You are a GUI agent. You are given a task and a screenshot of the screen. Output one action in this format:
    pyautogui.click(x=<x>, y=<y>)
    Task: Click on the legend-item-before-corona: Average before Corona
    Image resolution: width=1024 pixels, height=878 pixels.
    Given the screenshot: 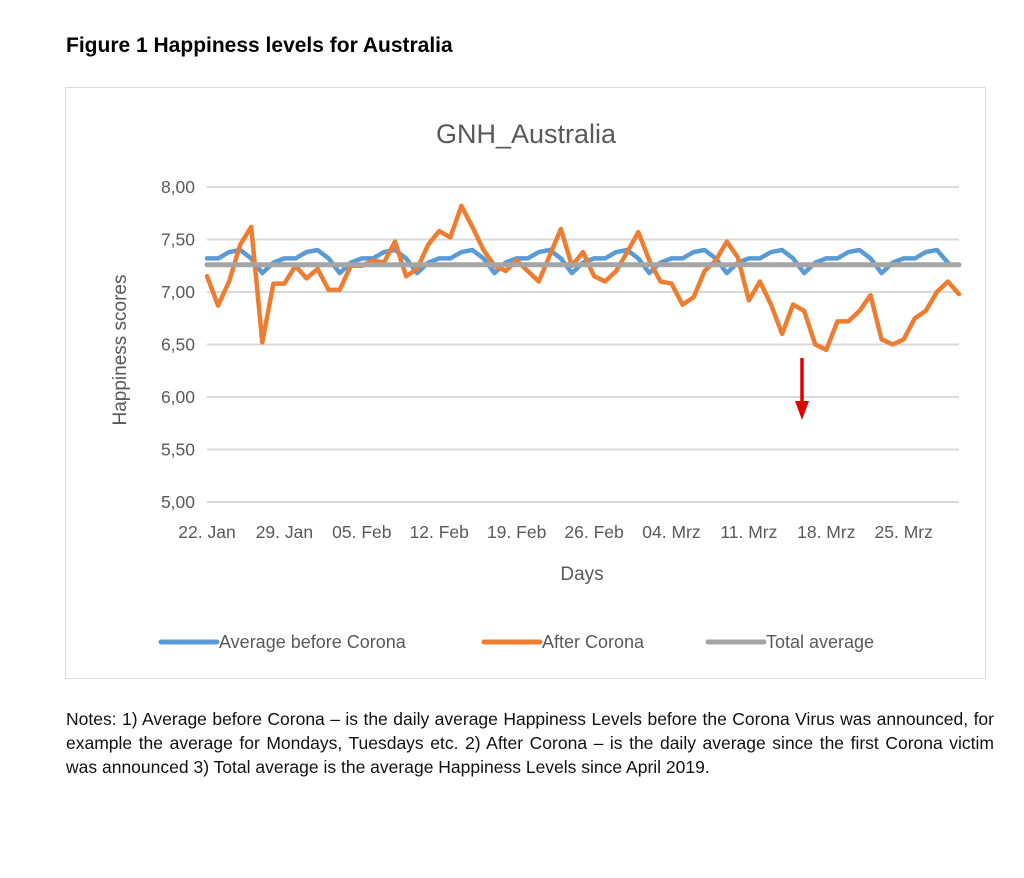 What is the action you would take?
    pyautogui.click(x=282, y=642)
    